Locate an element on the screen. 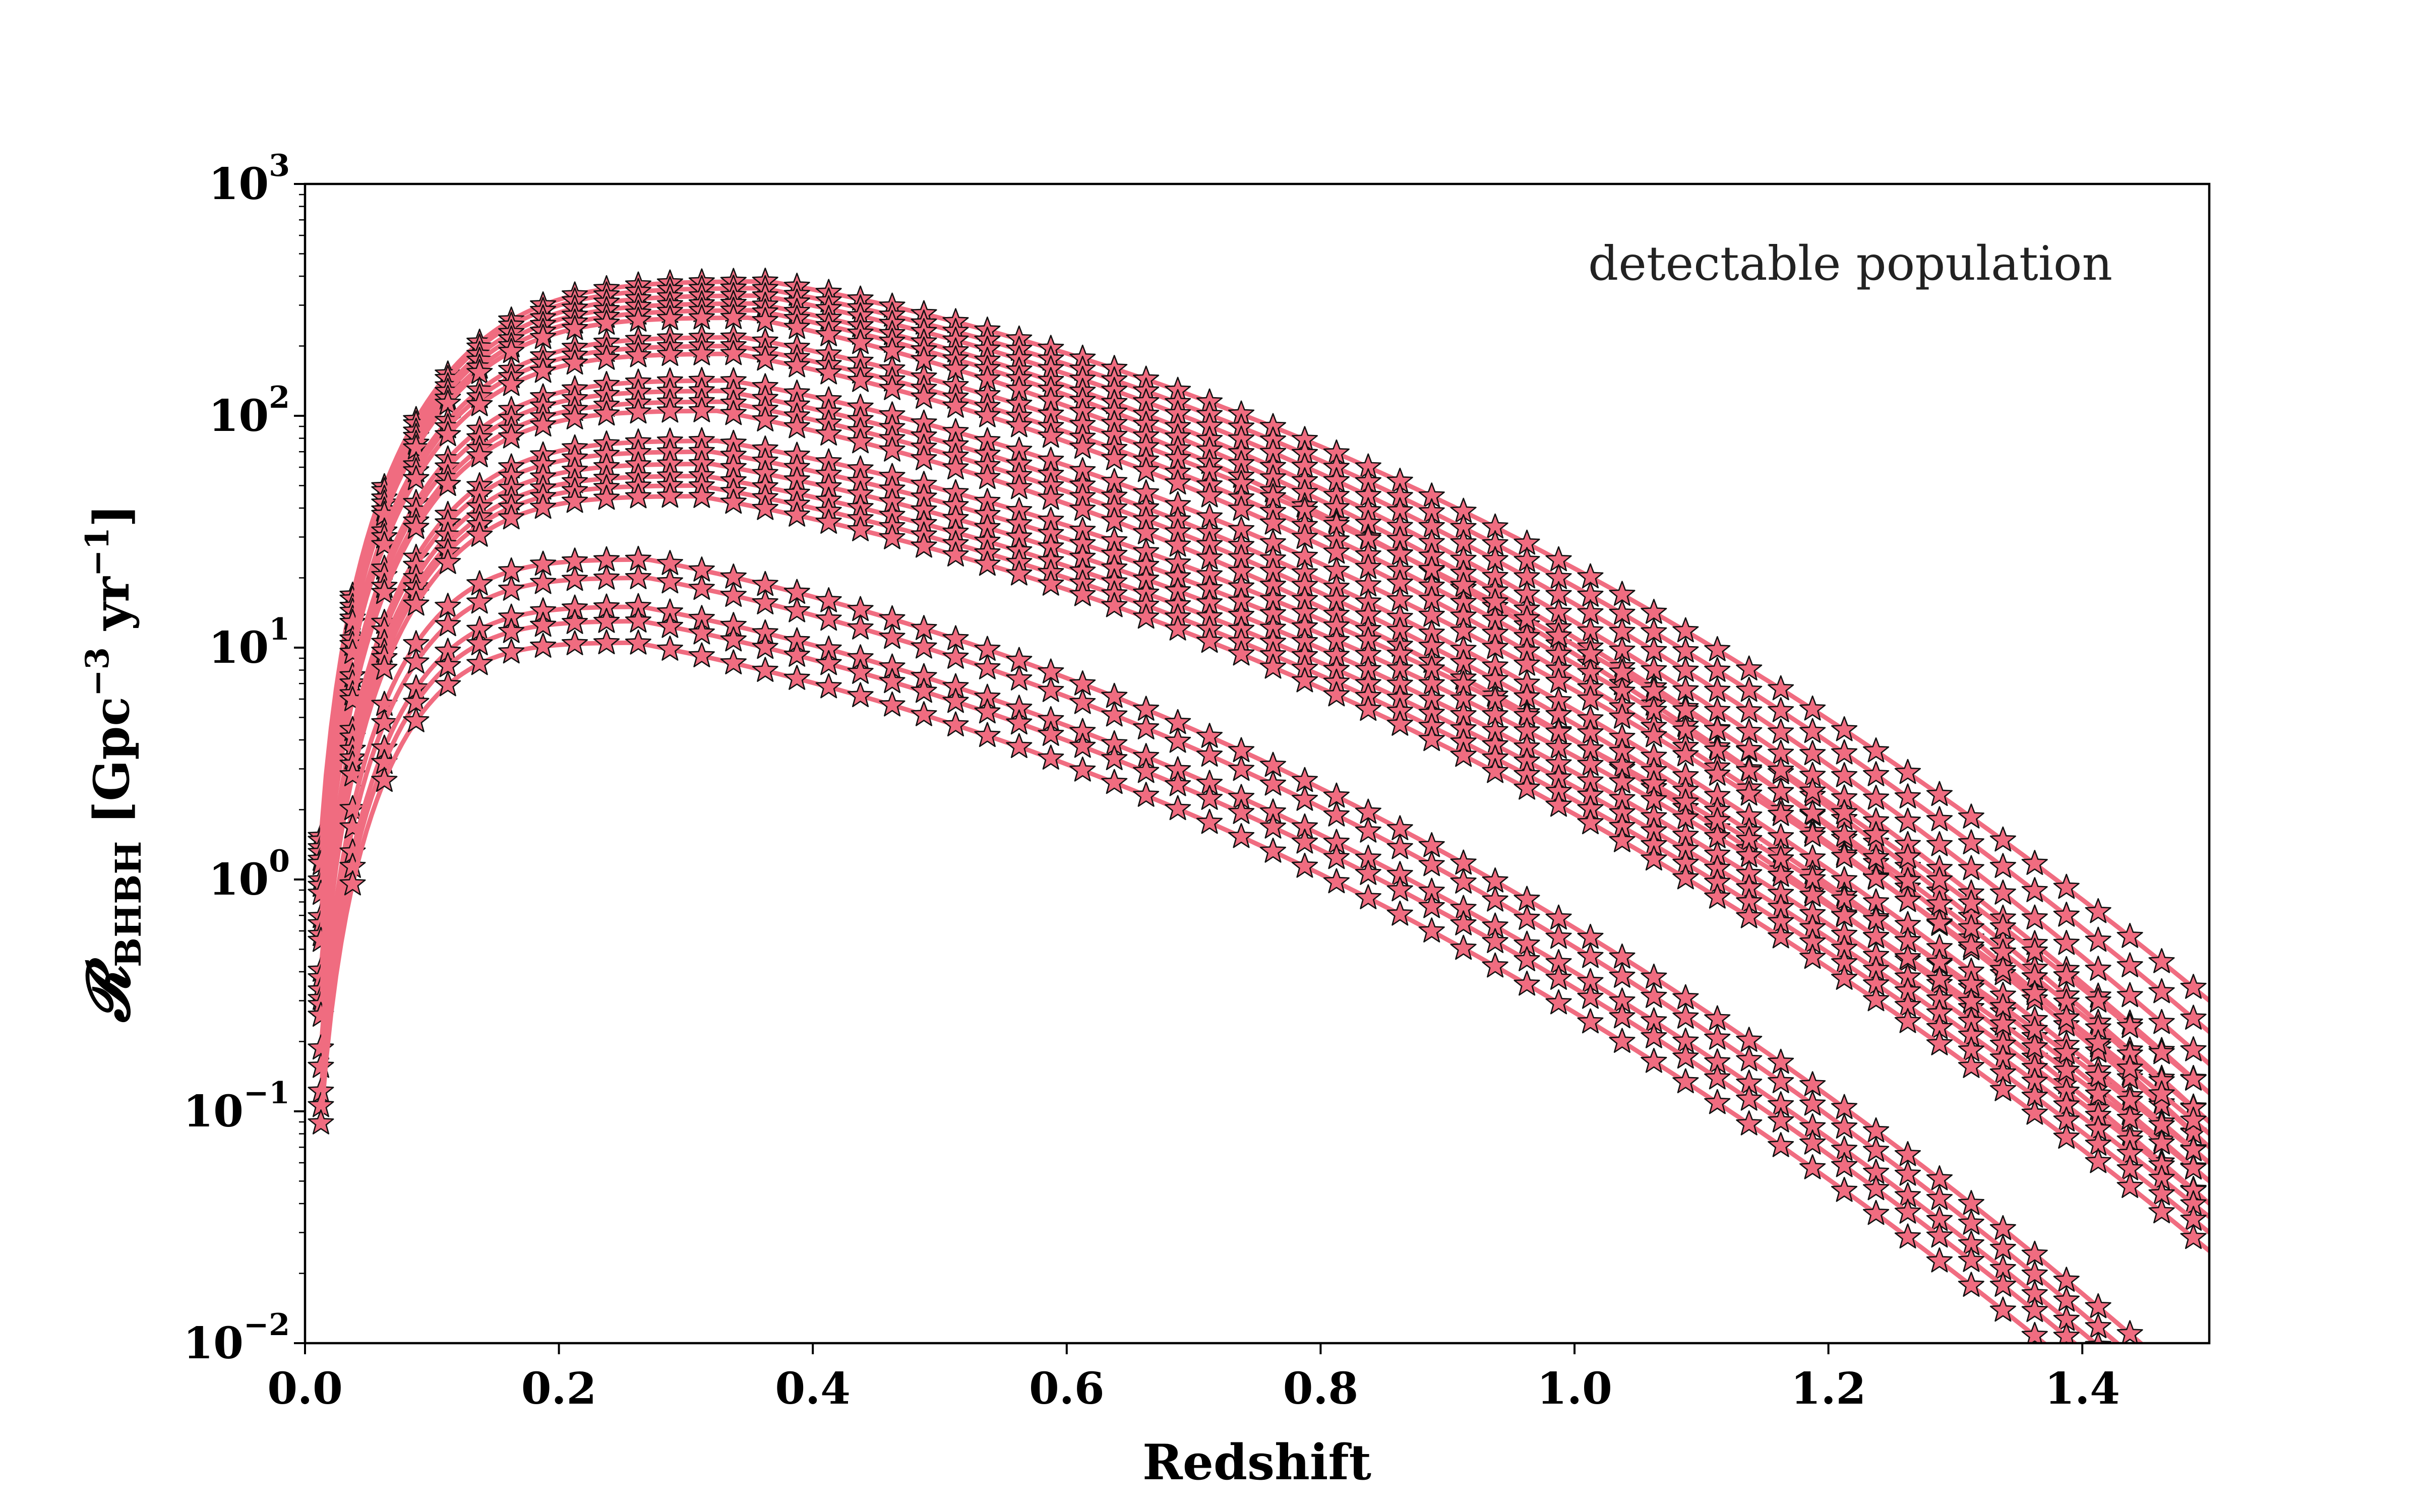  x-tick-label: 0.2 is located at coordinates (559, 1388).